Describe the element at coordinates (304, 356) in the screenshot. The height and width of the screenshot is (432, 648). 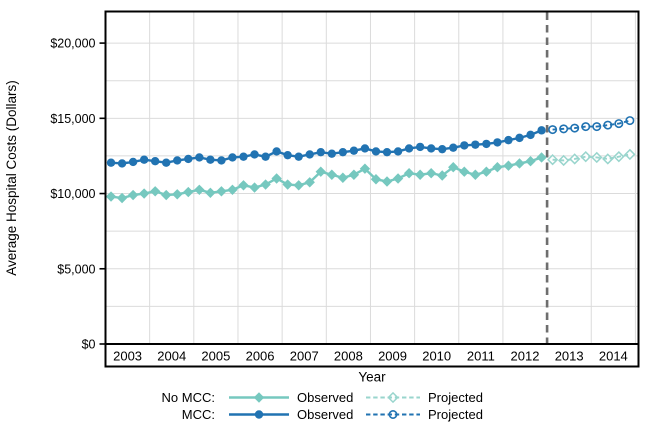
I see `x-tick-label: 2007` at that location.